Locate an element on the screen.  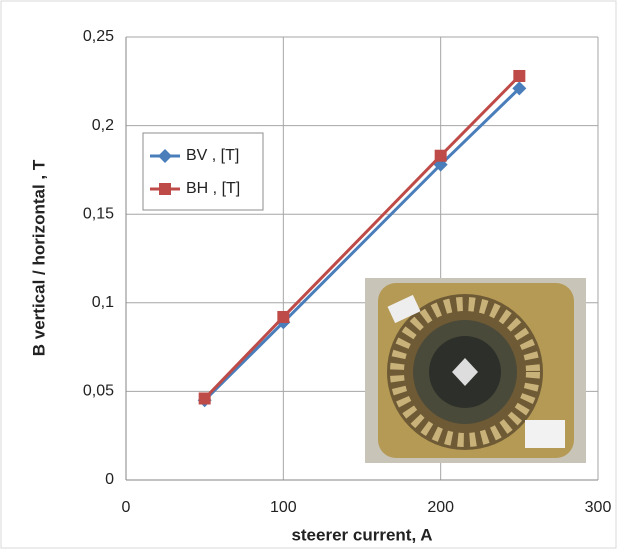
legend-label: BH , [T] is located at coordinates (213, 188).